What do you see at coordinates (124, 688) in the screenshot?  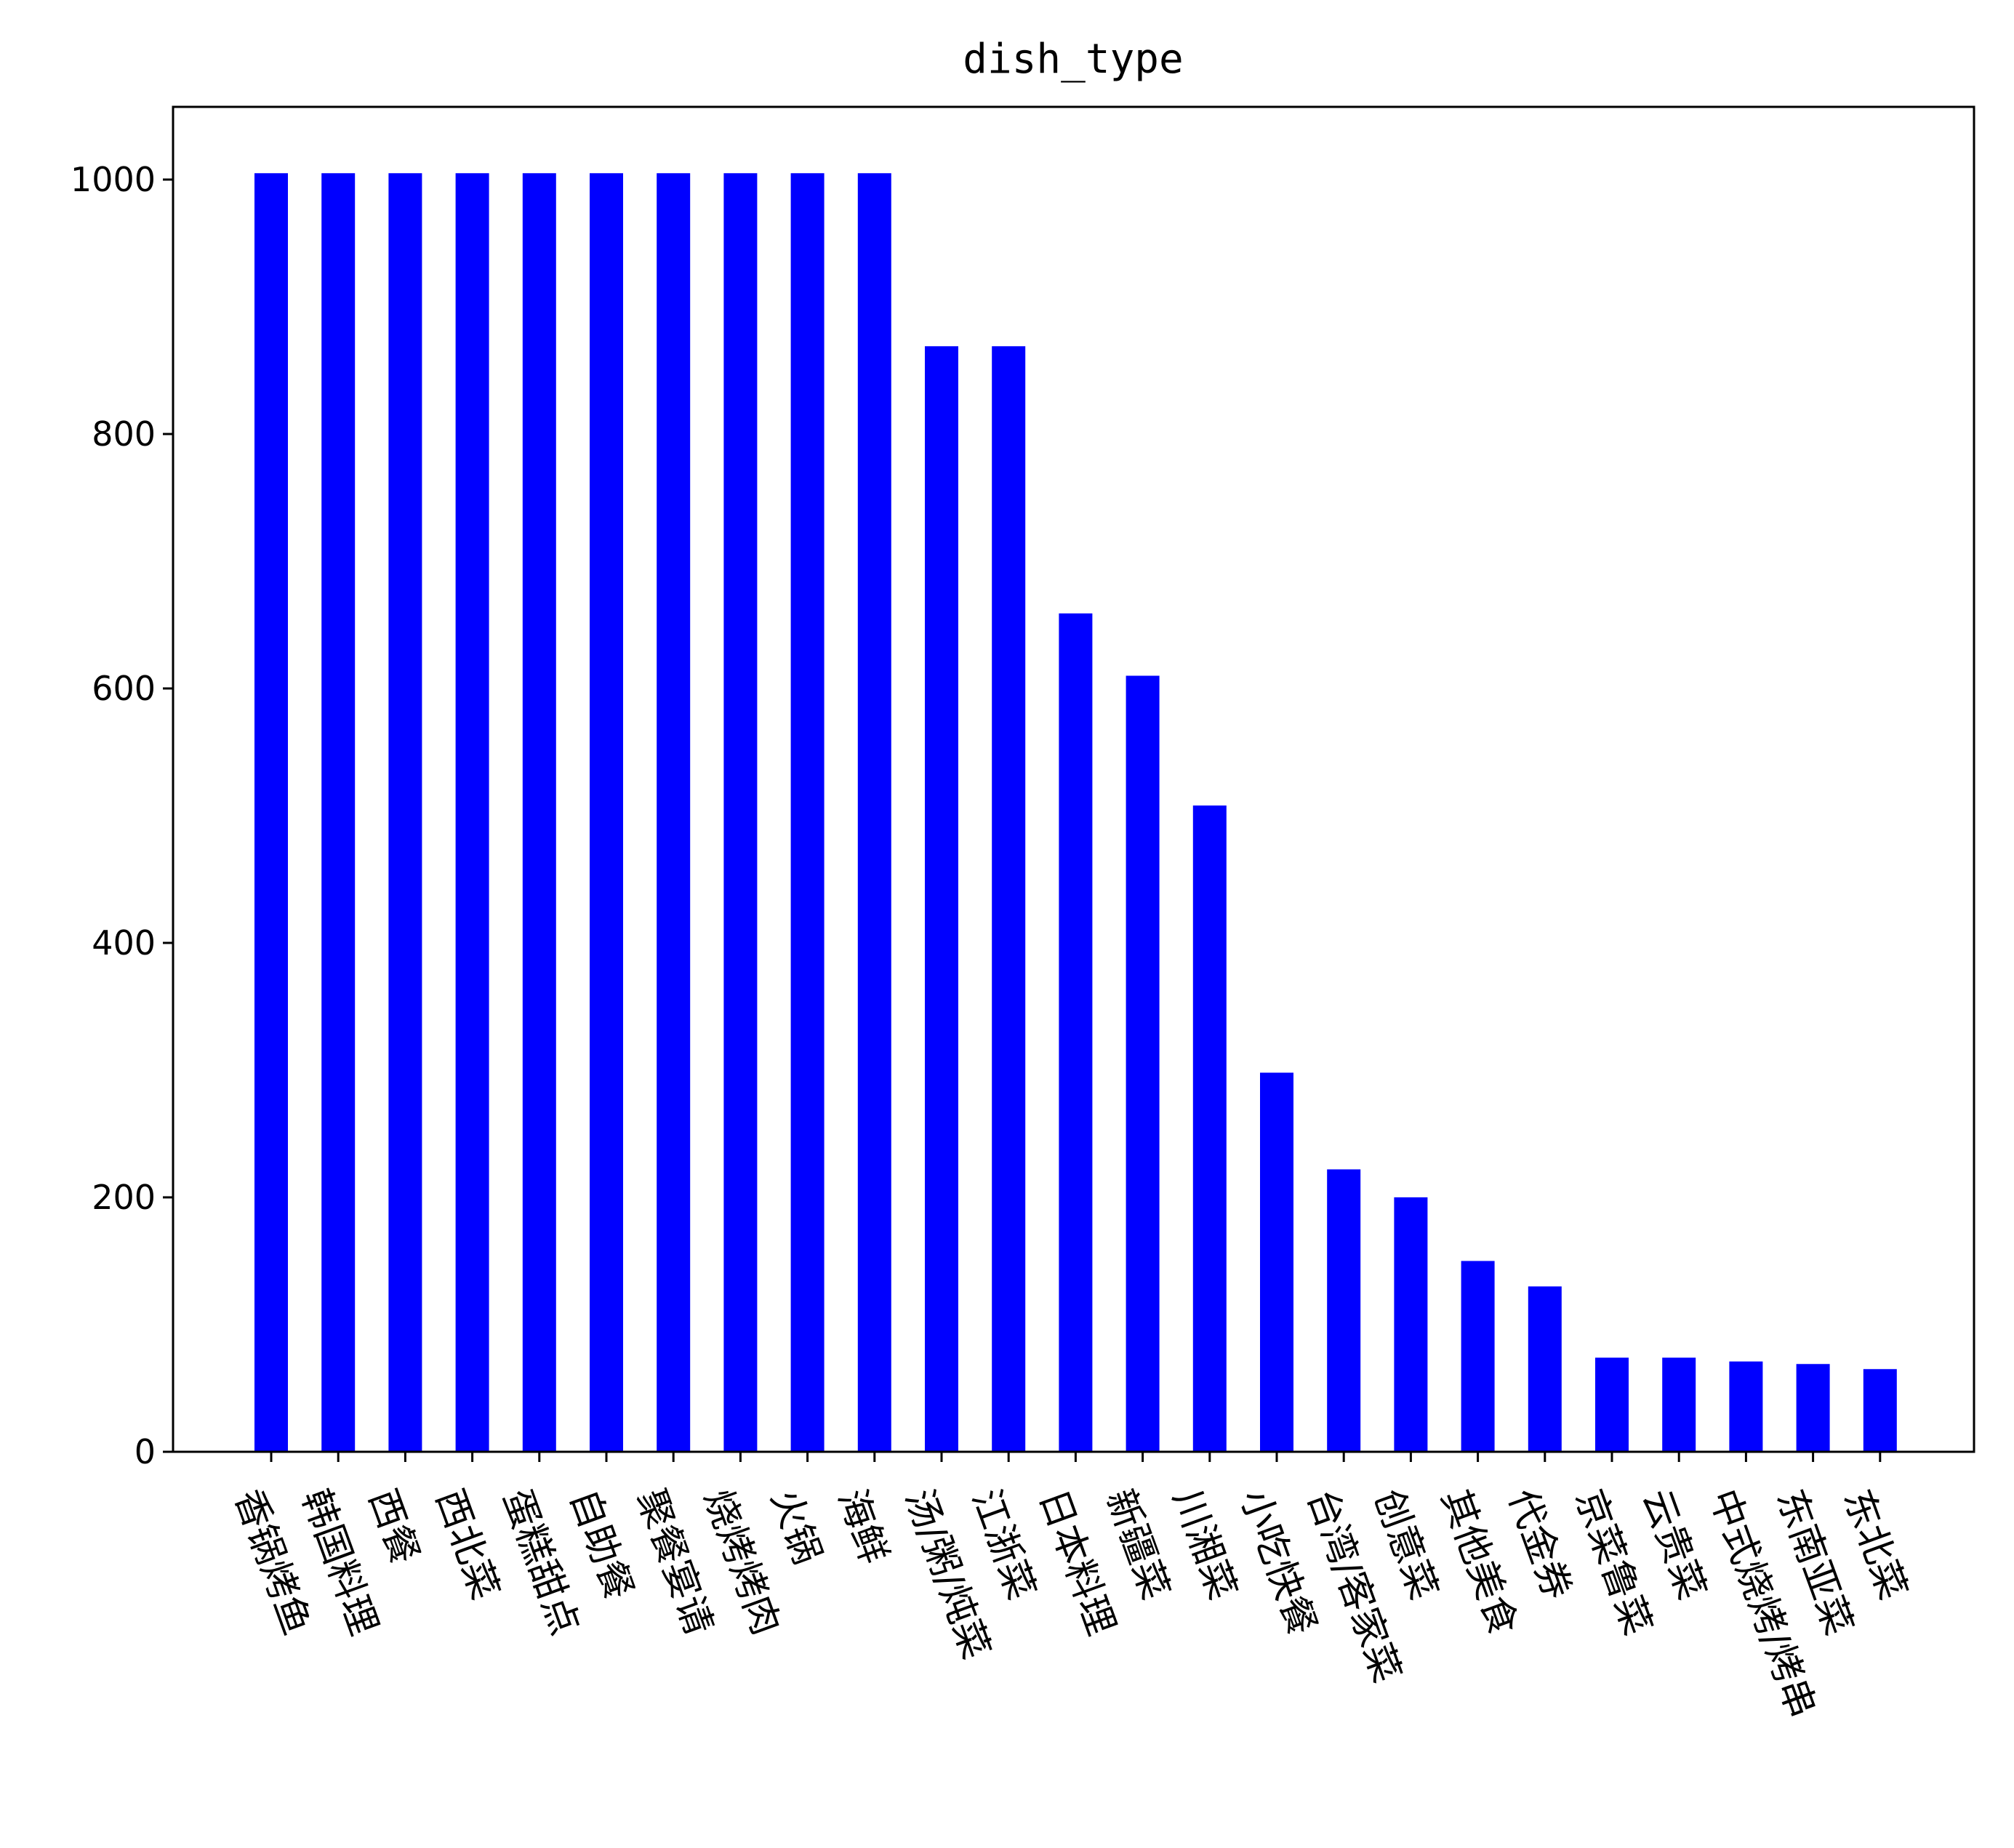 I see `y-tick-label: 600` at bounding box center [124, 688].